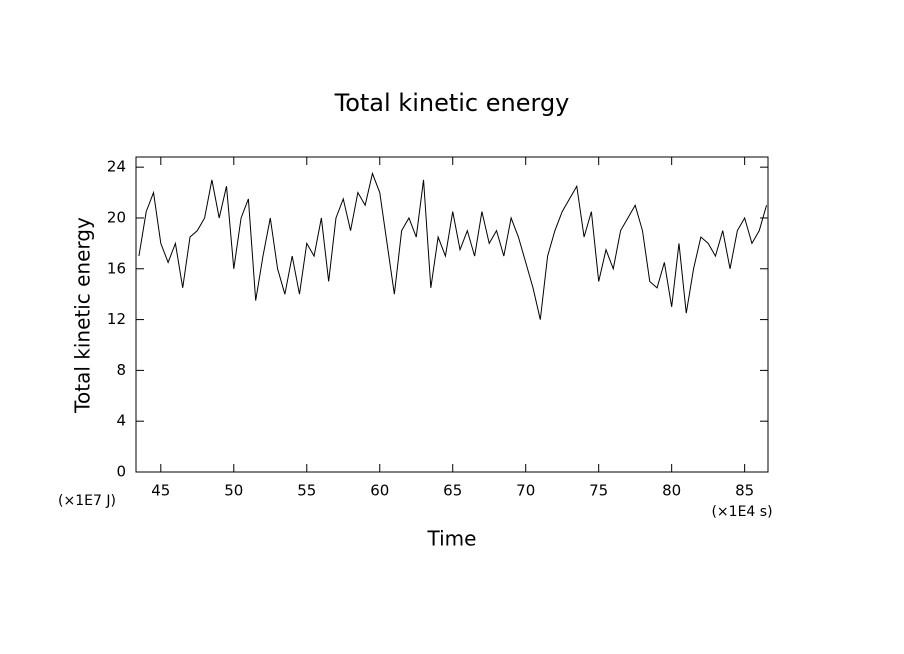  What do you see at coordinates (452, 491) in the screenshot?
I see `x-tick-label: 65` at bounding box center [452, 491].